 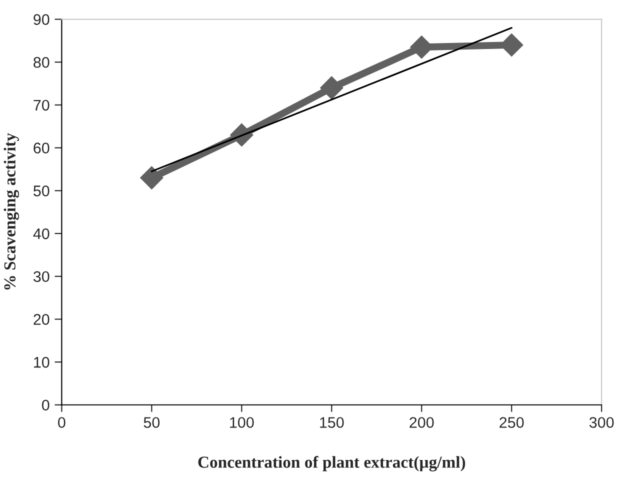 What do you see at coordinates (41, 276) in the screenshot?
I see `y-tick-label: 30` at bounding box center [41, 276].